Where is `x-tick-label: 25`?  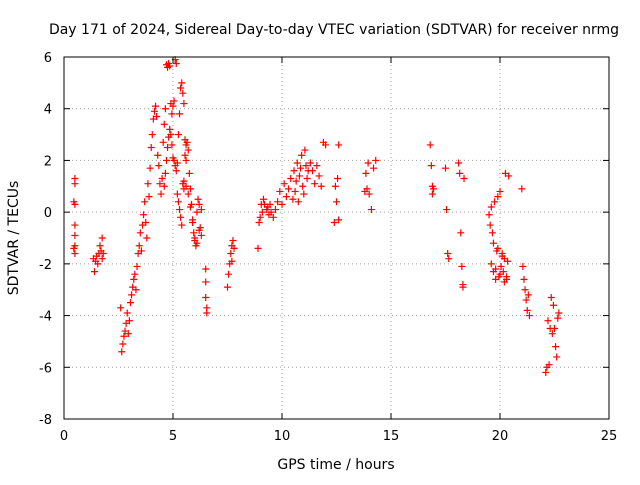
x-tick-label: 25 is located at coordinates (609, 436).